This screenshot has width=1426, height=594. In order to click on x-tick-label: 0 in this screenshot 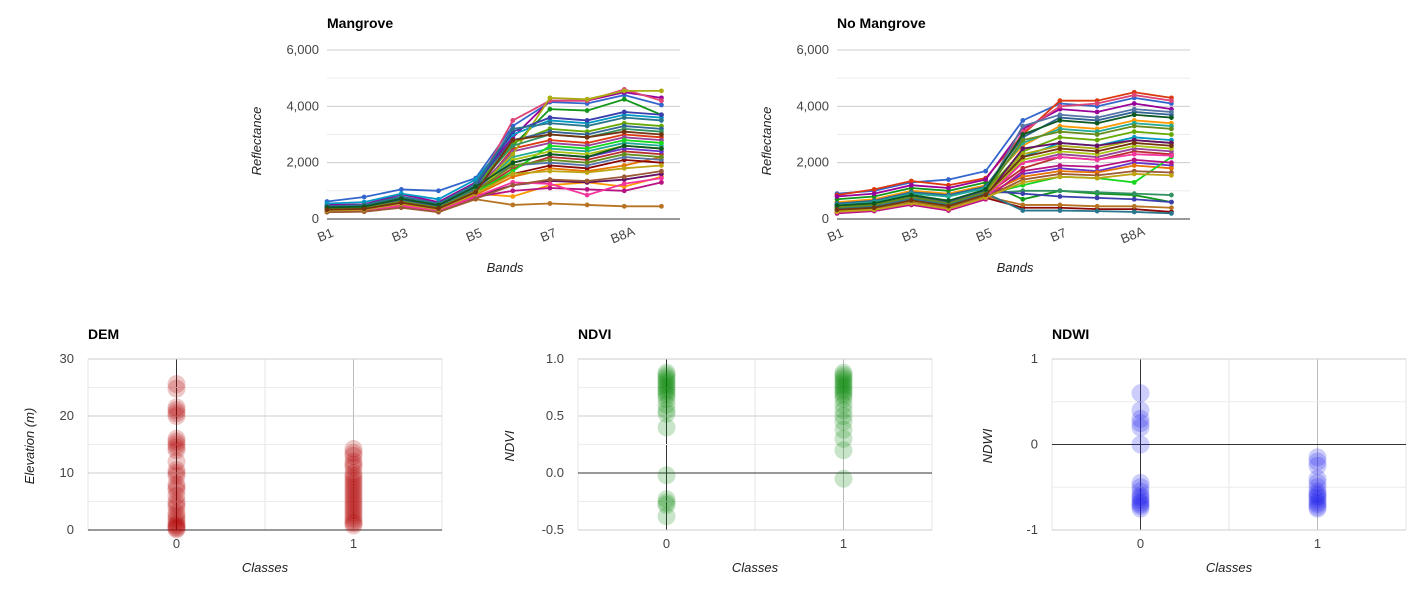, I will do `click(176, 543)`.